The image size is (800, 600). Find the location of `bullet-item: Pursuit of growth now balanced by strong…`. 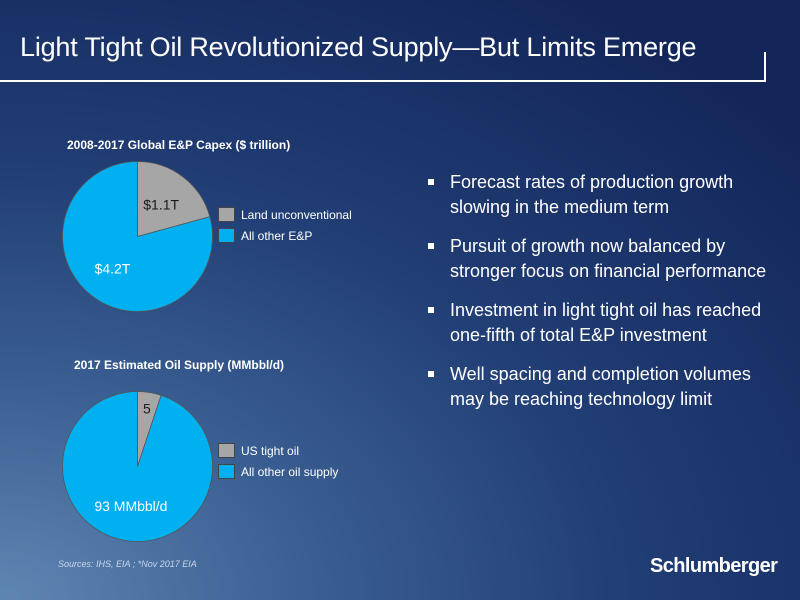

bullet-item: Pursuit of growth now balanced by strong… is located at coordinates (608, 259).